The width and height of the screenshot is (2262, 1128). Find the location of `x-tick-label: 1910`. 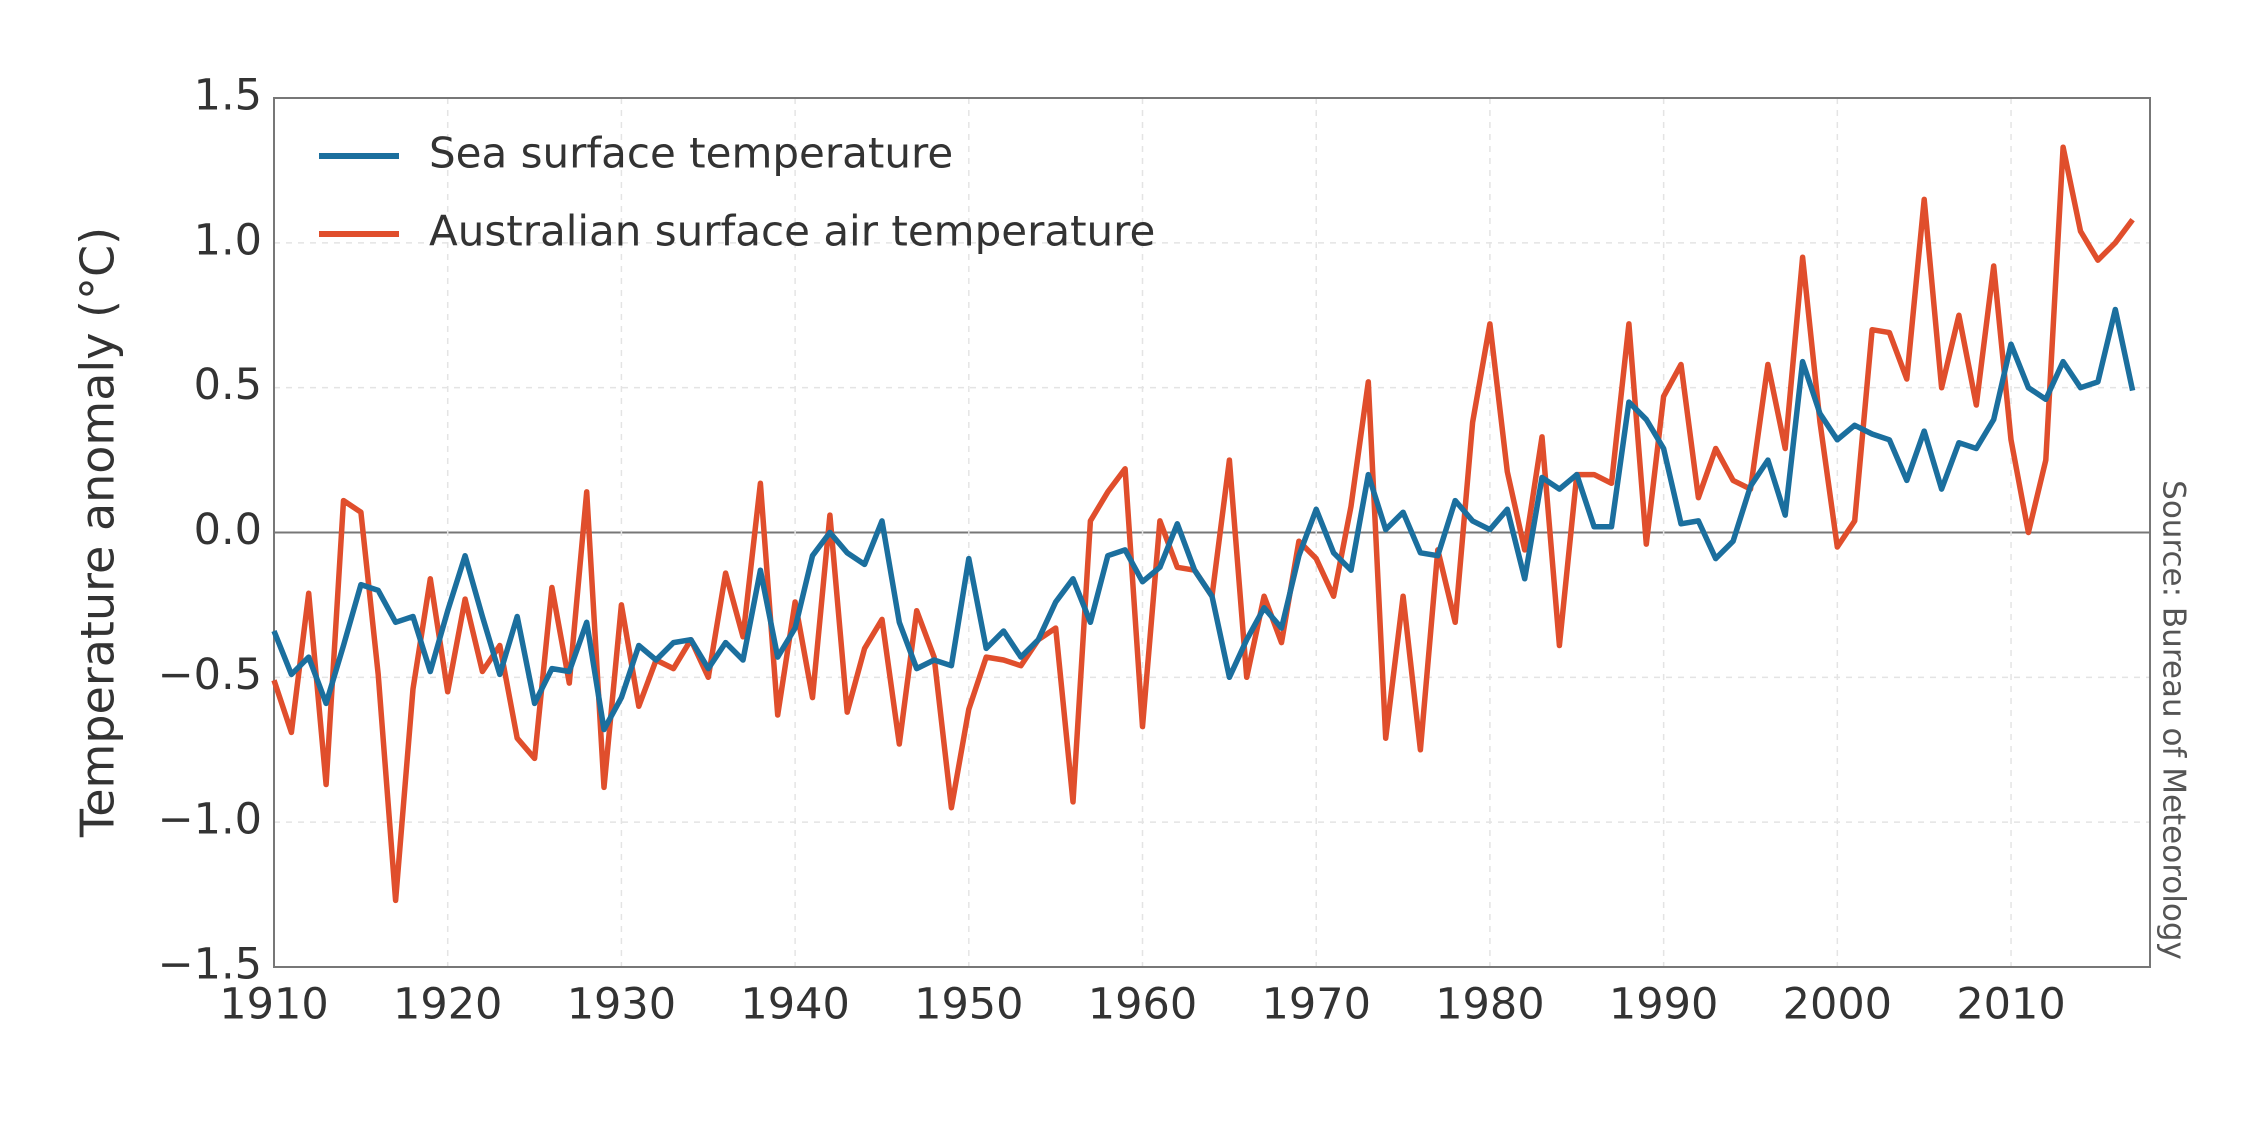

x-tick-label: 1910 is located at coordinates (273, 1005).